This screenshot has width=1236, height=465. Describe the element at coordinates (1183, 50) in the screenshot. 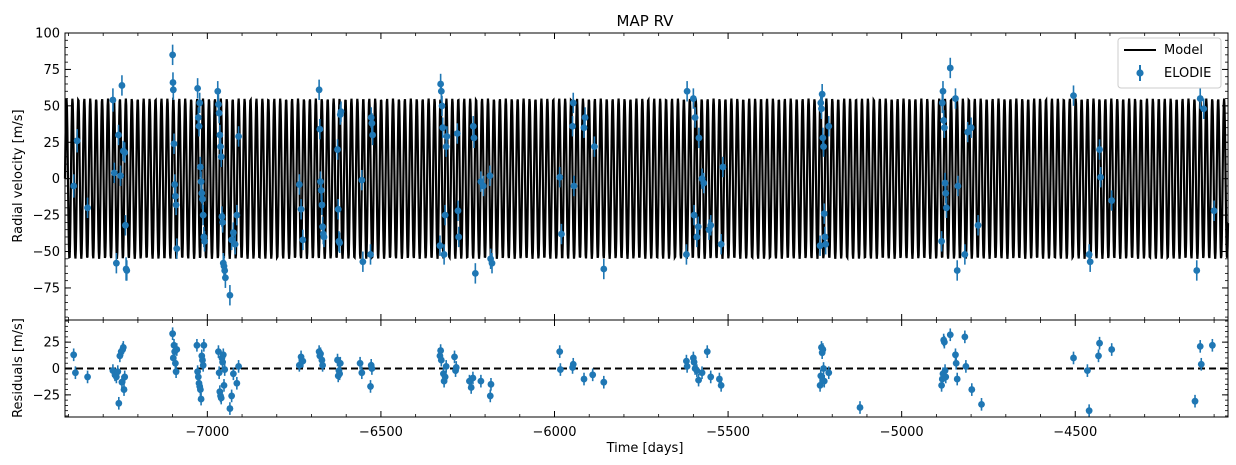

I see `legend-model-label: Model` at that location.